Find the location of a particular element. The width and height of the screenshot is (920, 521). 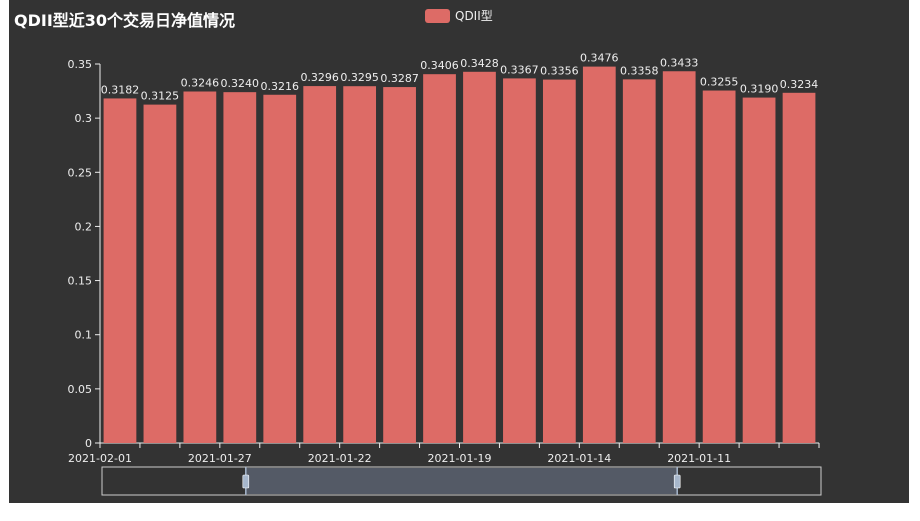

bar-value-label: 0.3182 is located at coordinates (120, 89).